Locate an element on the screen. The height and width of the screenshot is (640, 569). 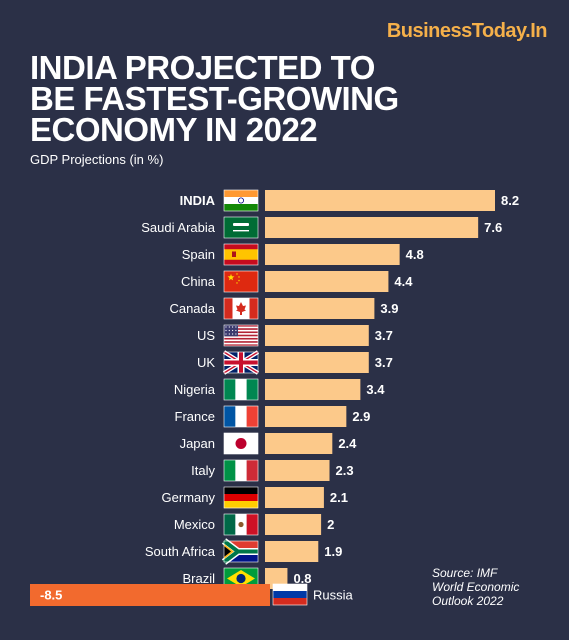
value-label-japan: 2.4 is located at coordinates (347, 443).